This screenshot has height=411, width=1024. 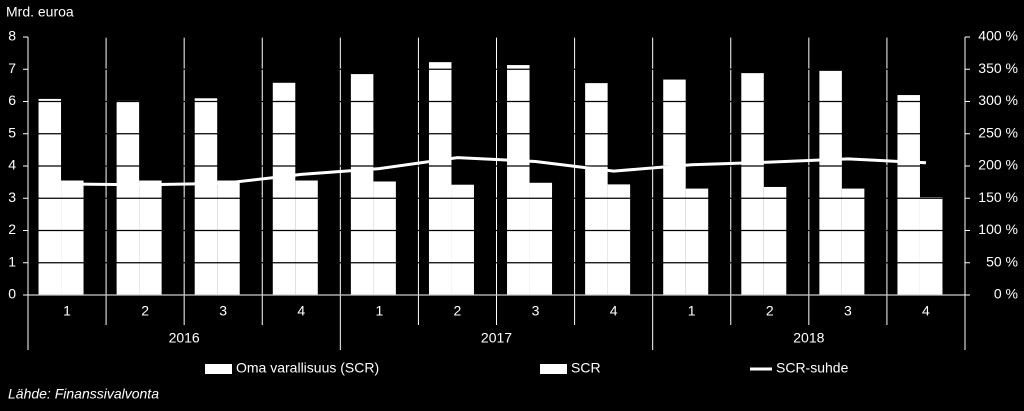 What do you see at coordinates (12, 100) in the screenshot?
I see `y-tick-label: 6` at bounding box center [12, 100].